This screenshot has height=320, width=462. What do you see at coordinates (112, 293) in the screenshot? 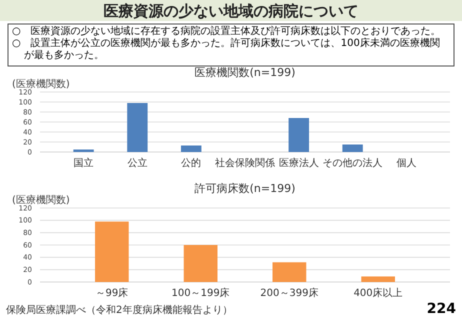
I see `x-tick-label: ～99床` at bounding box center [112, 293].